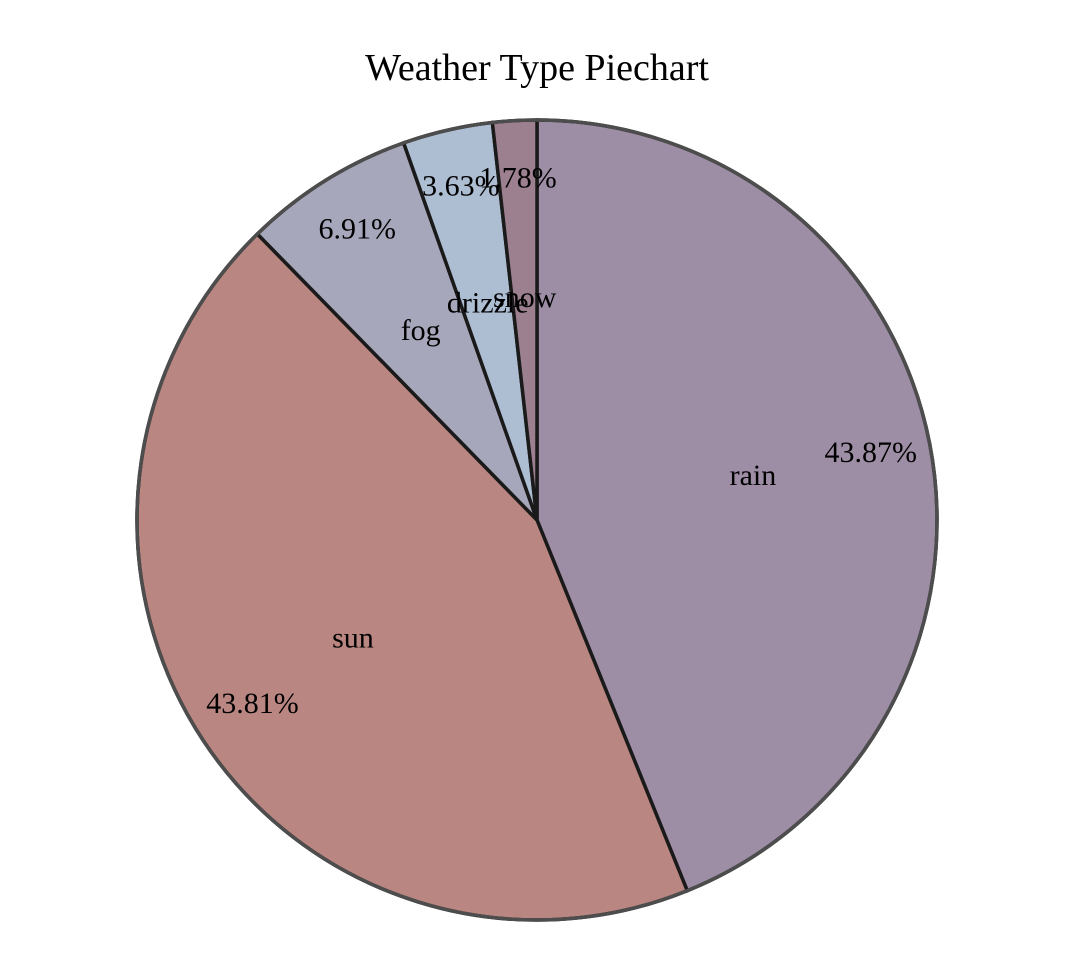  I want to click on slice-label-fog: fog, so click(421, 330).